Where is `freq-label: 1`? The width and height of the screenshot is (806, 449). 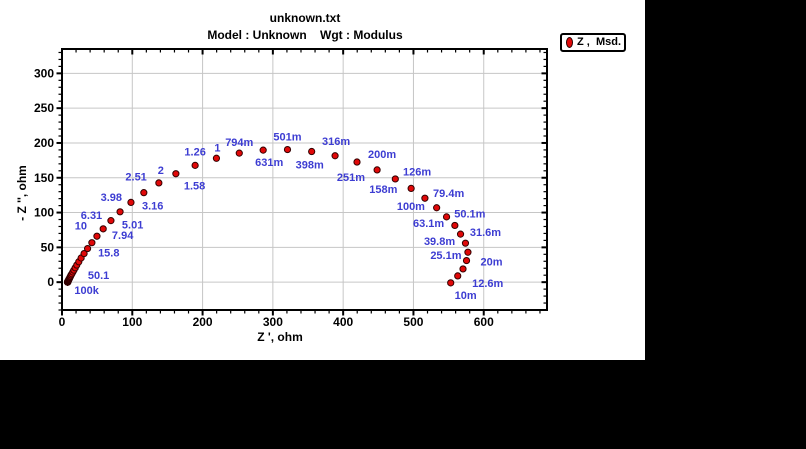 freq-label: 1 is located at coordinates (217, 148).